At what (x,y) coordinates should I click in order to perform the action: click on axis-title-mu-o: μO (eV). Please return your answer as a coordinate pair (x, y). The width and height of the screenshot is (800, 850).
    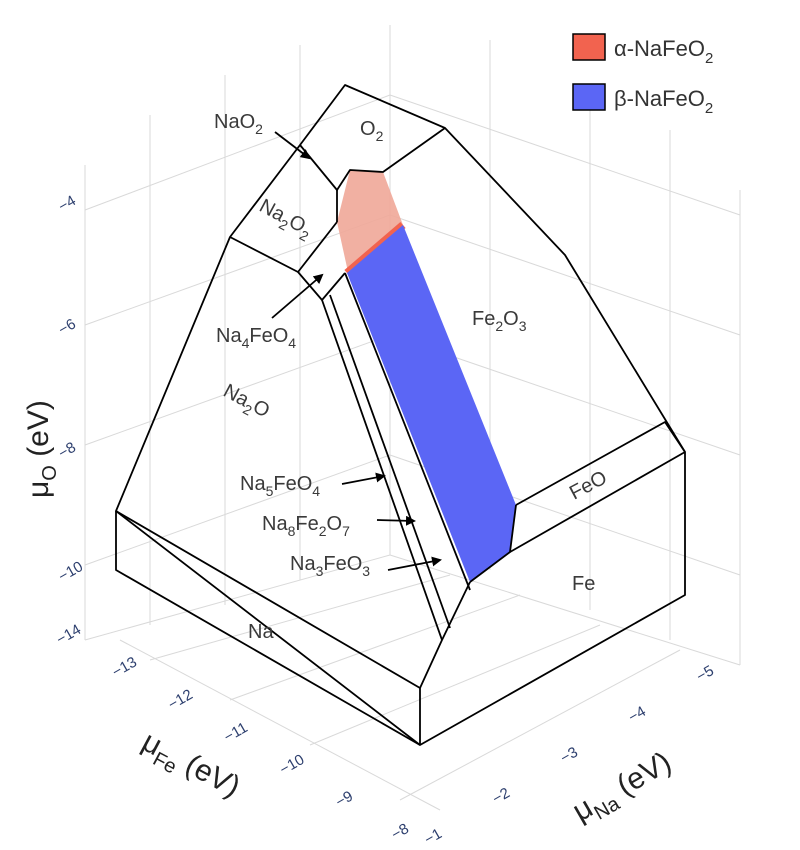
    Looking at the image, I should click on (41, 449).